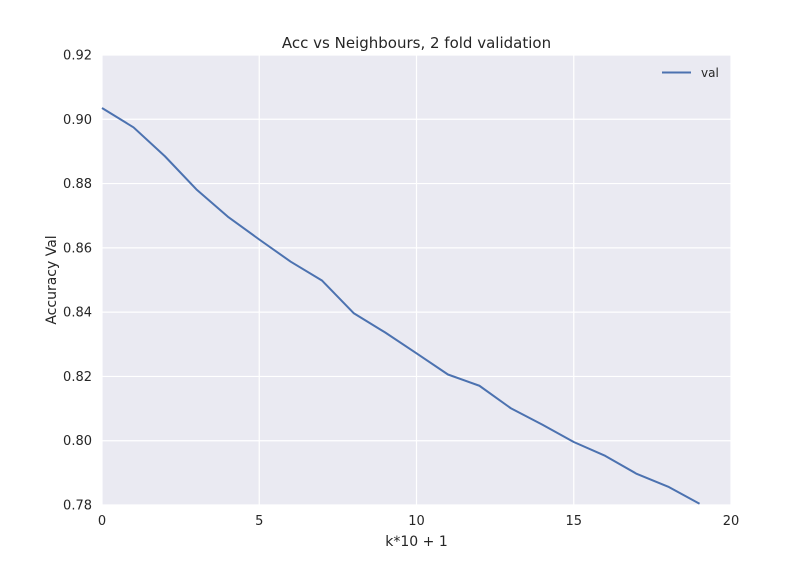 Image resolution: width=812 pixels, height=562 pixels. What do you see at coordinates (710, 73) in the screenshot?
I see `legend-label-val: val` at bounding box center [710, 73].